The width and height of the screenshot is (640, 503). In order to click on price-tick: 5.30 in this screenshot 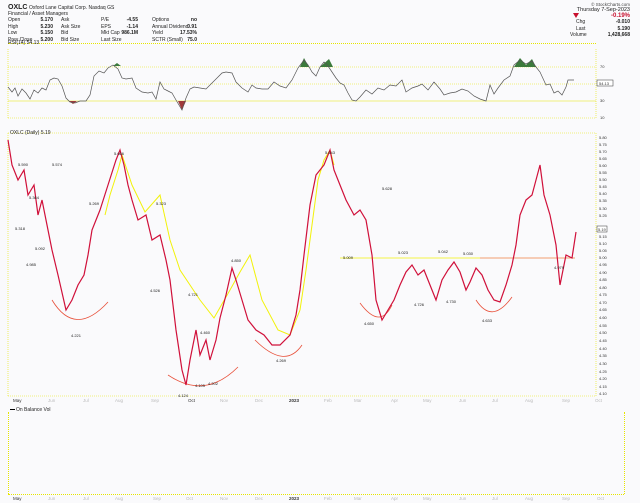, I will do `click(603, 208)`.